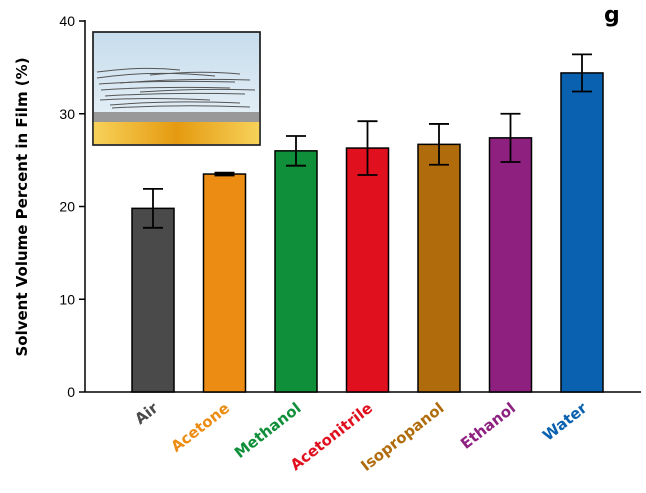 This screenshot has width=646, height=493. Describe the element at coordinates (582, 232) in the screenshot. I see `bar-water` at that location.